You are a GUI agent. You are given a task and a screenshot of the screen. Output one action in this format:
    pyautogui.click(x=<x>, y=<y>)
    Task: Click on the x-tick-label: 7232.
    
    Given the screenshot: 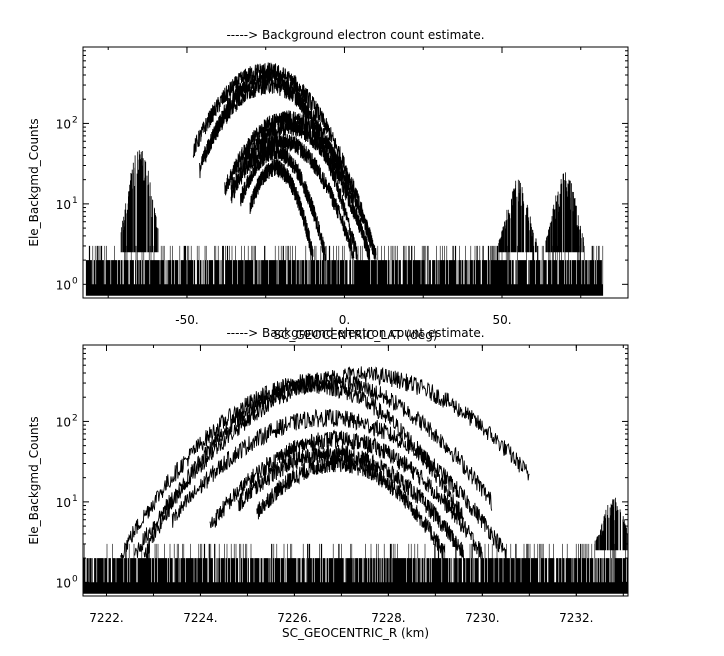 What is the action you would take?
    pyautogui.click(x=576, y=618)
    